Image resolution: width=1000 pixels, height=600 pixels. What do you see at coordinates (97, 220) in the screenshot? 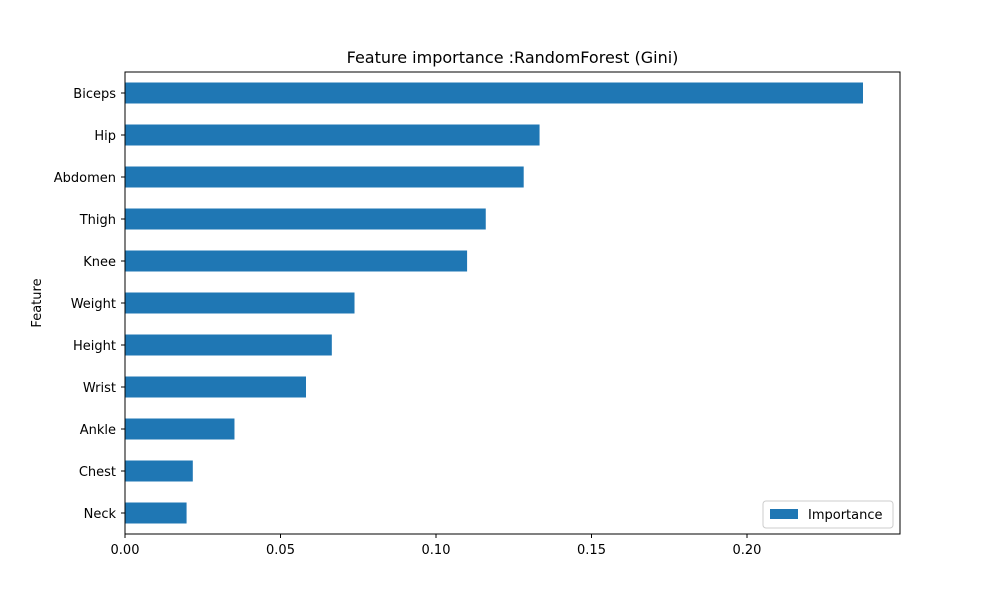
I see `y-tick-label: Thigh` at bounding box center [97, 220].